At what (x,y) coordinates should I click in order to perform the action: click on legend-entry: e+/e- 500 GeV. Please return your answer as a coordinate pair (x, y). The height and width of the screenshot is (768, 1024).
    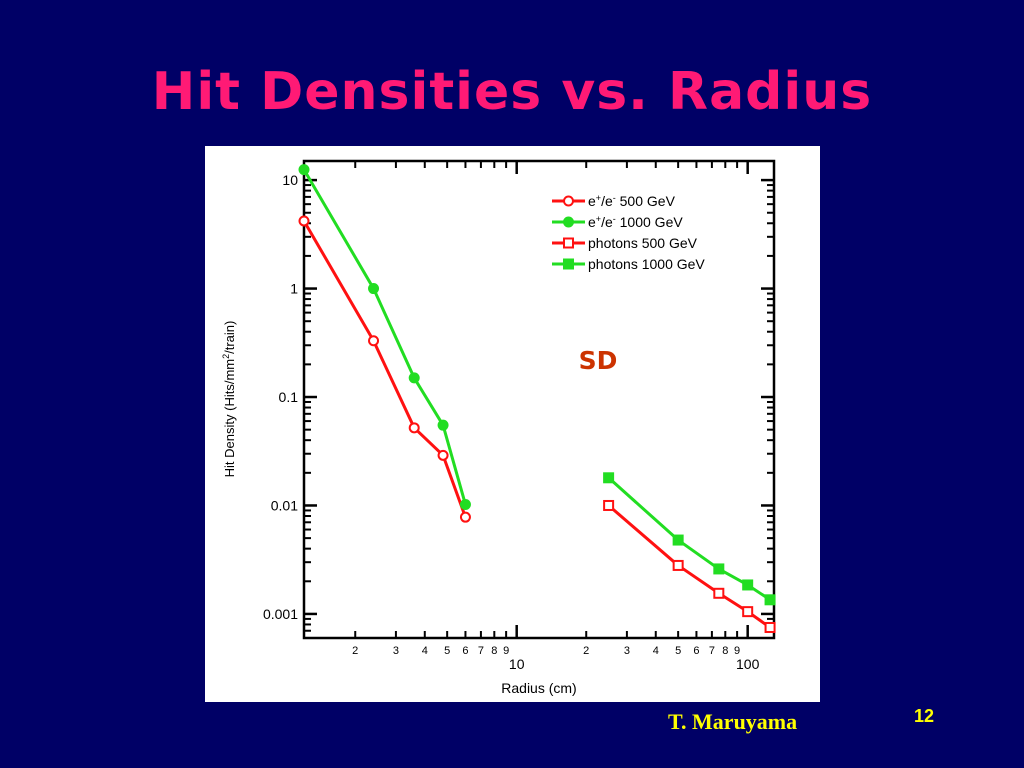
    Looking at the image, I should click on (614, 201).